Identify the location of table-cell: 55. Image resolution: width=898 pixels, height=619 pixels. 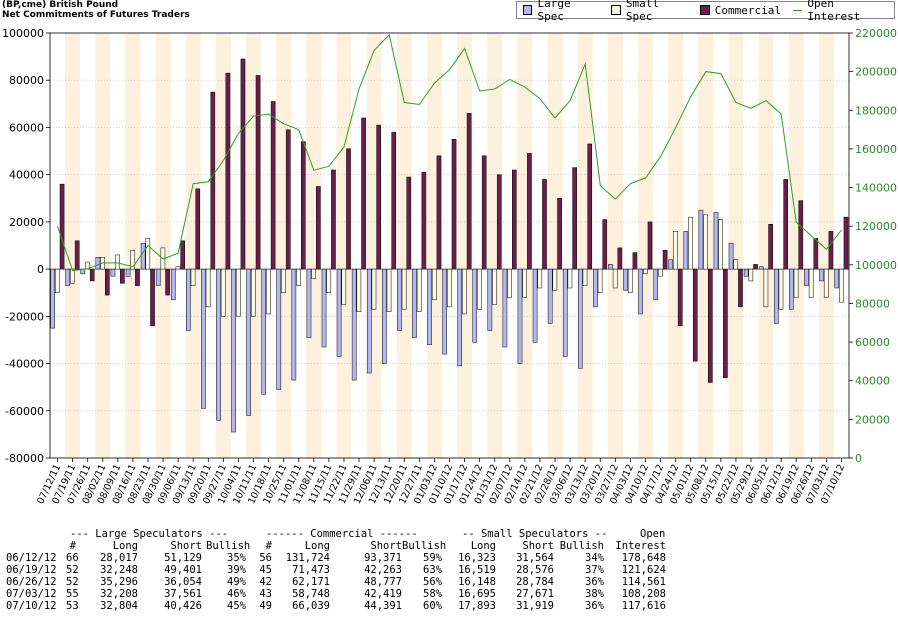
(72, 594).